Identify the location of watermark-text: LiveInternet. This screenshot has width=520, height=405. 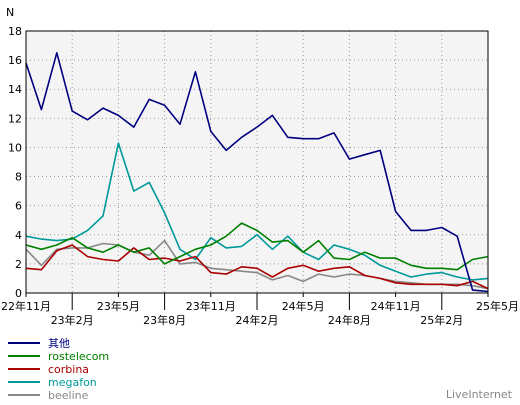
(479, 394).